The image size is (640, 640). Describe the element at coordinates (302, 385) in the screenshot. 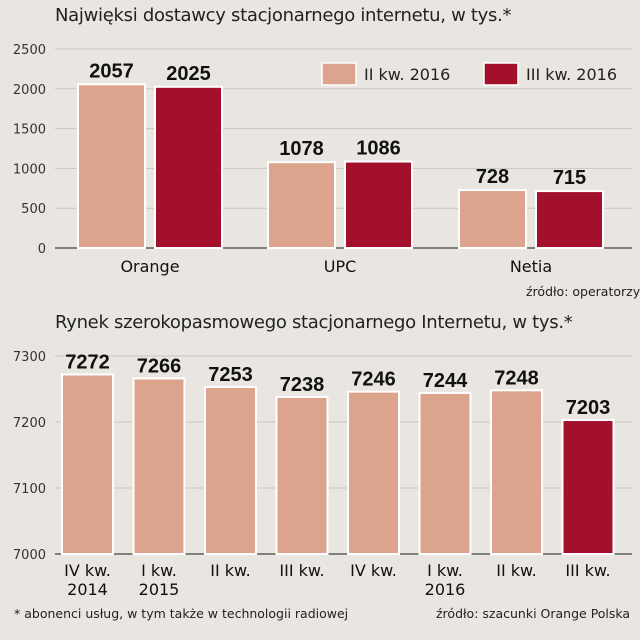

I see `chart-2-data-label: 7238` at that location.